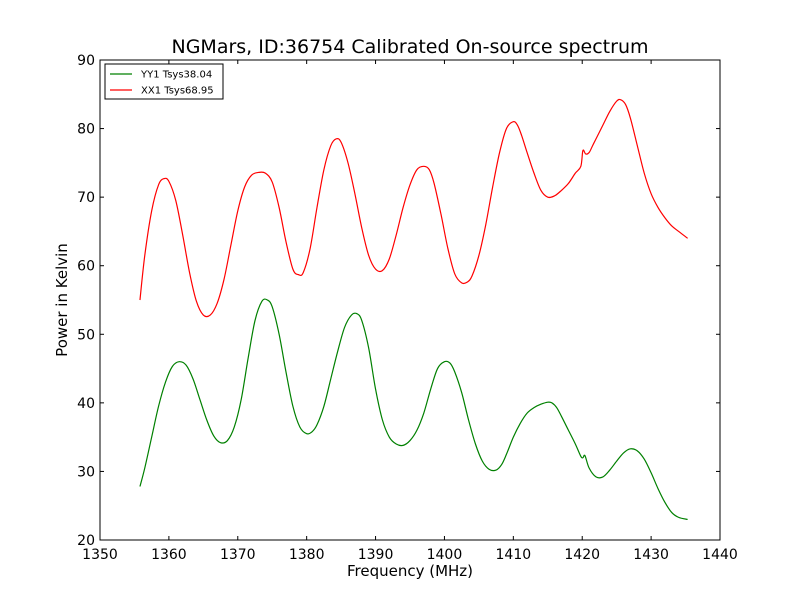 Image resolution: width=800 pixels, height=600 pixels. What do you see at coordinates (100, 555) in the screenshot?
I see `x-tick-label: 1350` at bounding box center [100, 555].